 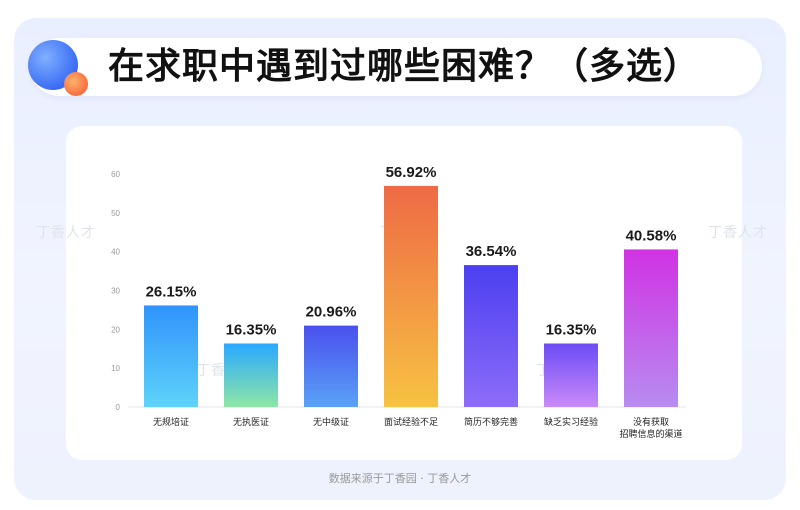 I want to click on x-category-label: 无执医证, so click(x=251, y=422).